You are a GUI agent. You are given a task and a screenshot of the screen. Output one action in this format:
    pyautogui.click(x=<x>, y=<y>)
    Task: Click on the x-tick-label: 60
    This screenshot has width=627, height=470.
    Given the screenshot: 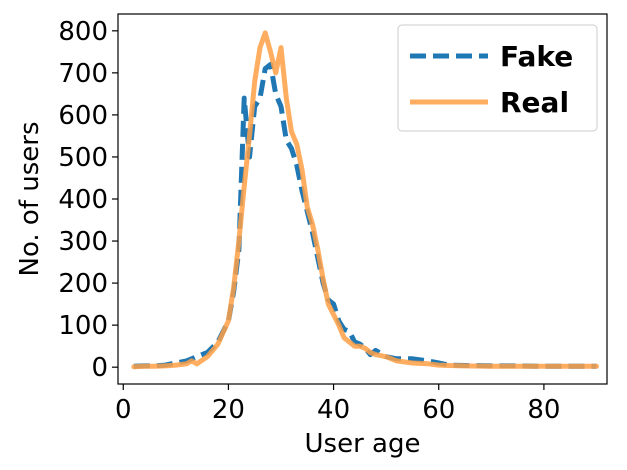 What is the action you would take?
    pyautogui.click(x=438, y=410)
    